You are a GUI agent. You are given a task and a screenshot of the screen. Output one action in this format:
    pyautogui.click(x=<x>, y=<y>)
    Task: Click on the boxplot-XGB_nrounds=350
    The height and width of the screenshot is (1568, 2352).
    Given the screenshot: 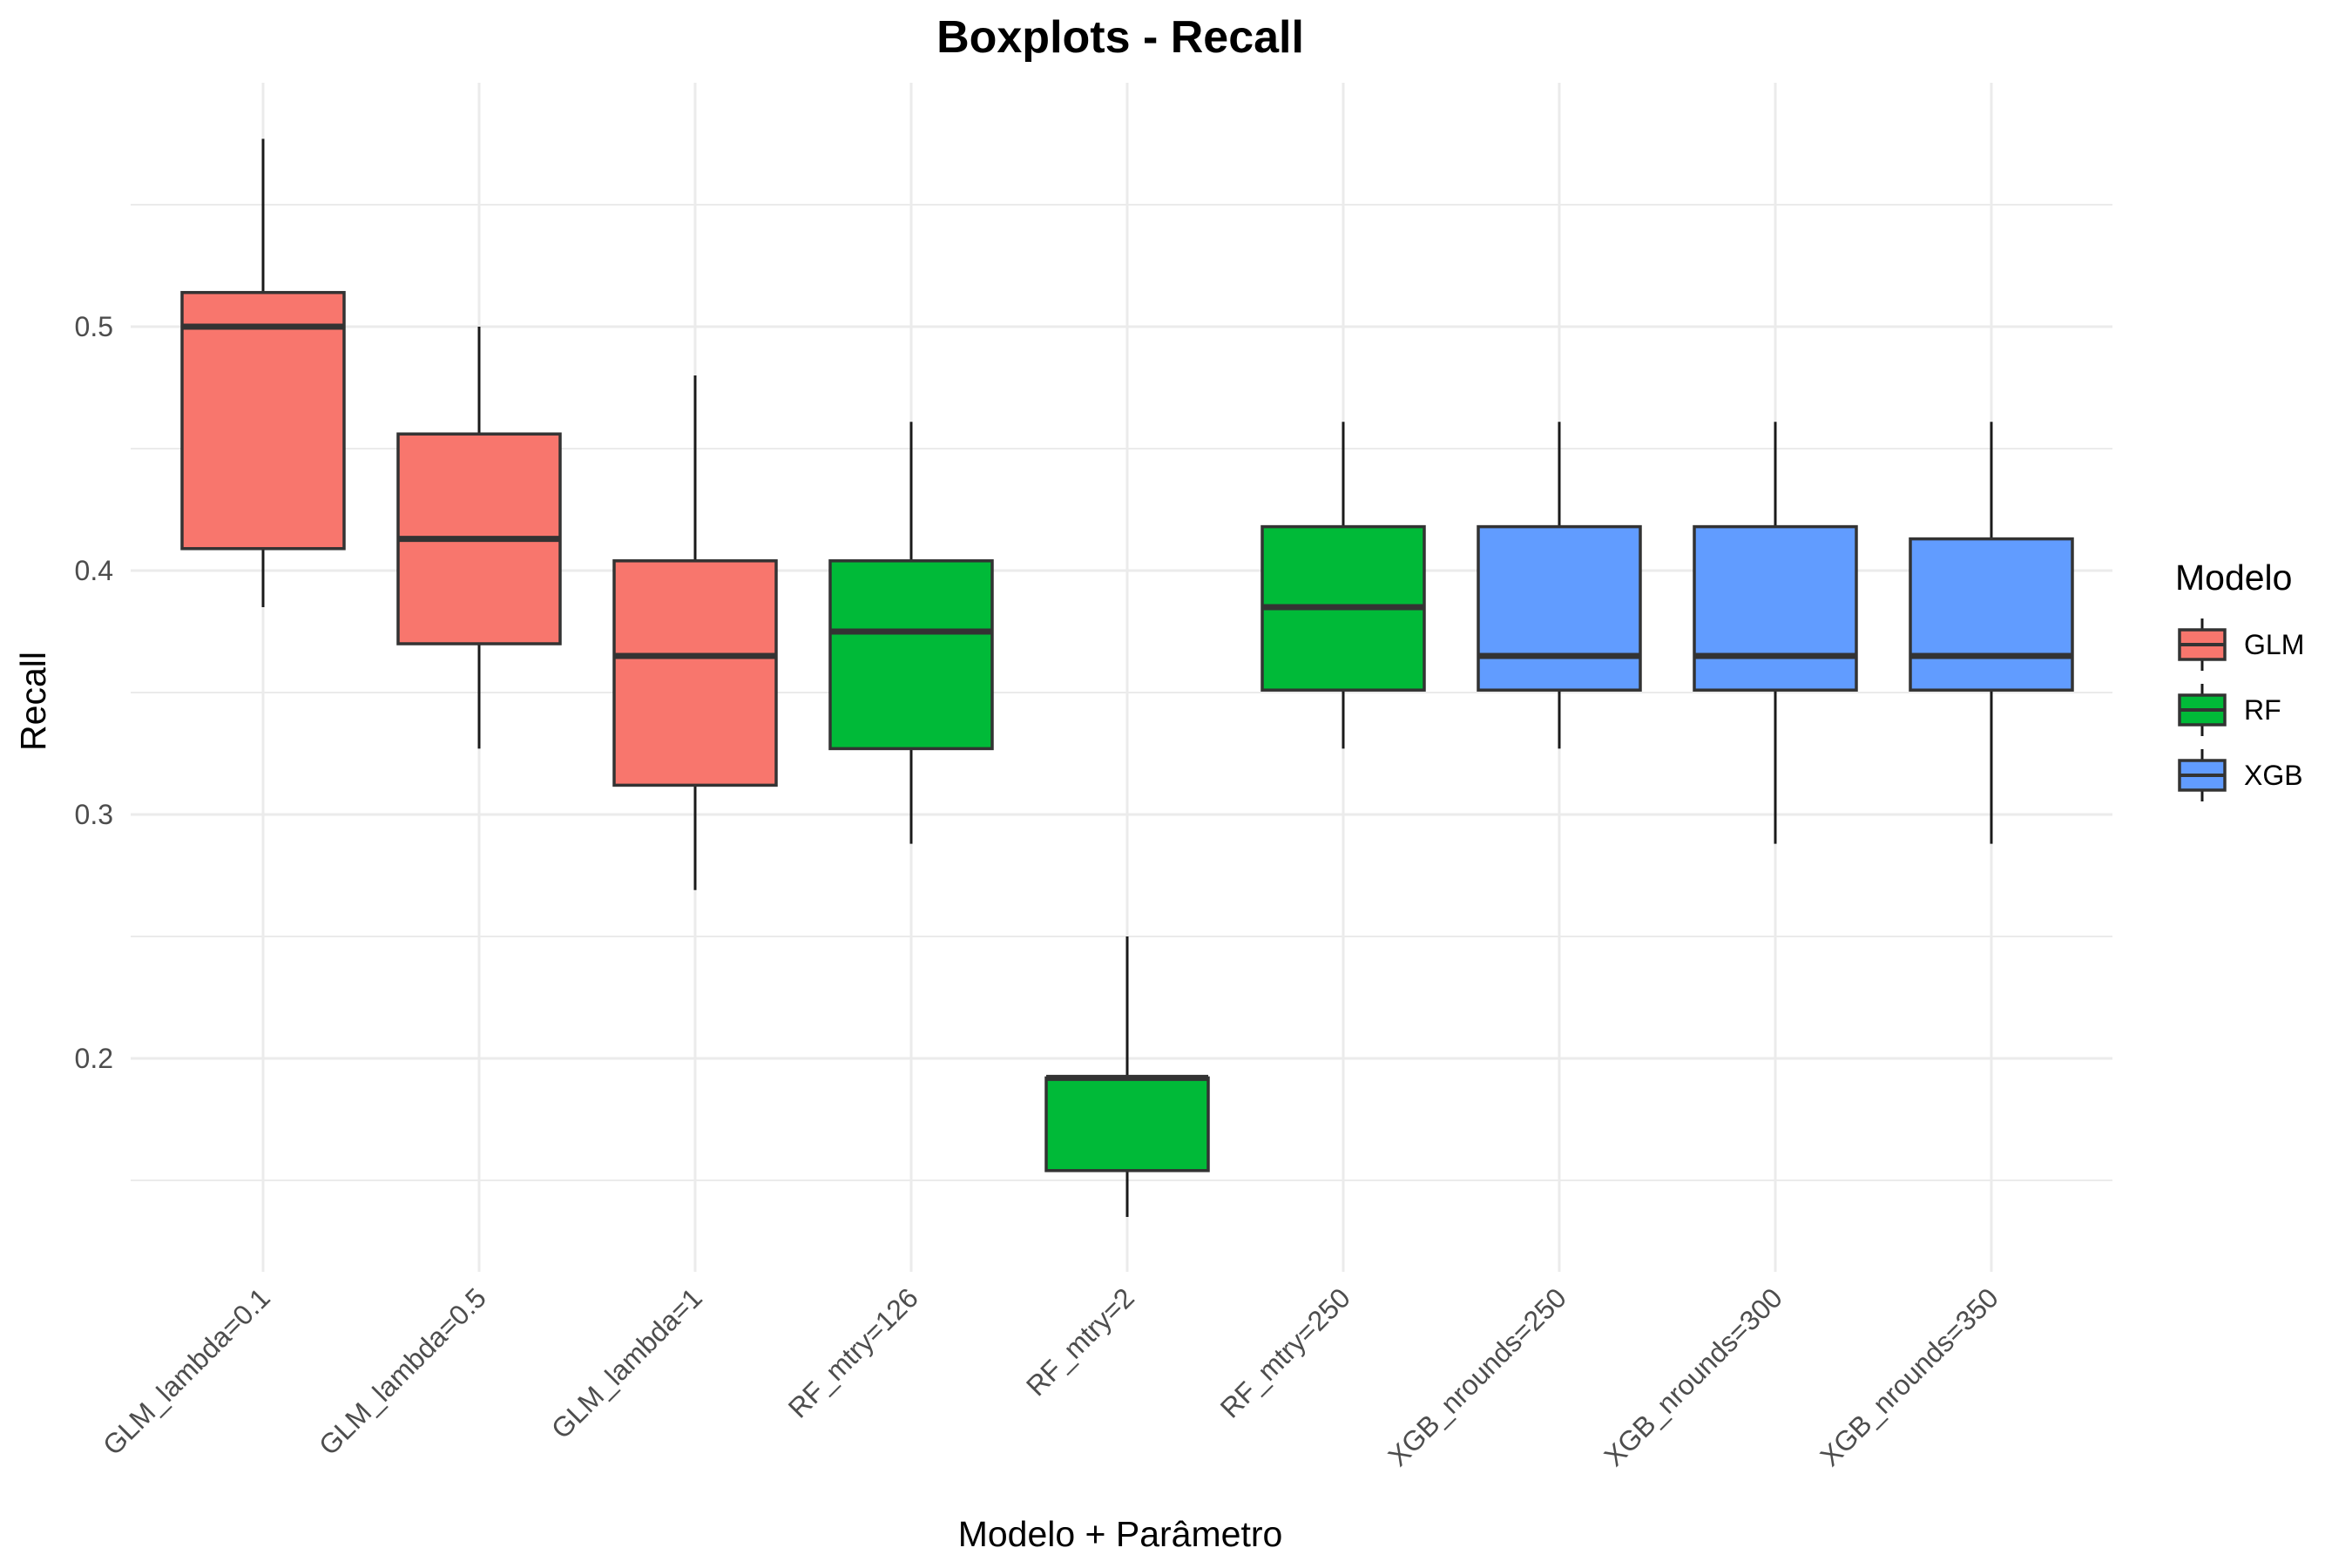 What is the action you would take?
    pyautogui.click(x=1992, y=633)
    